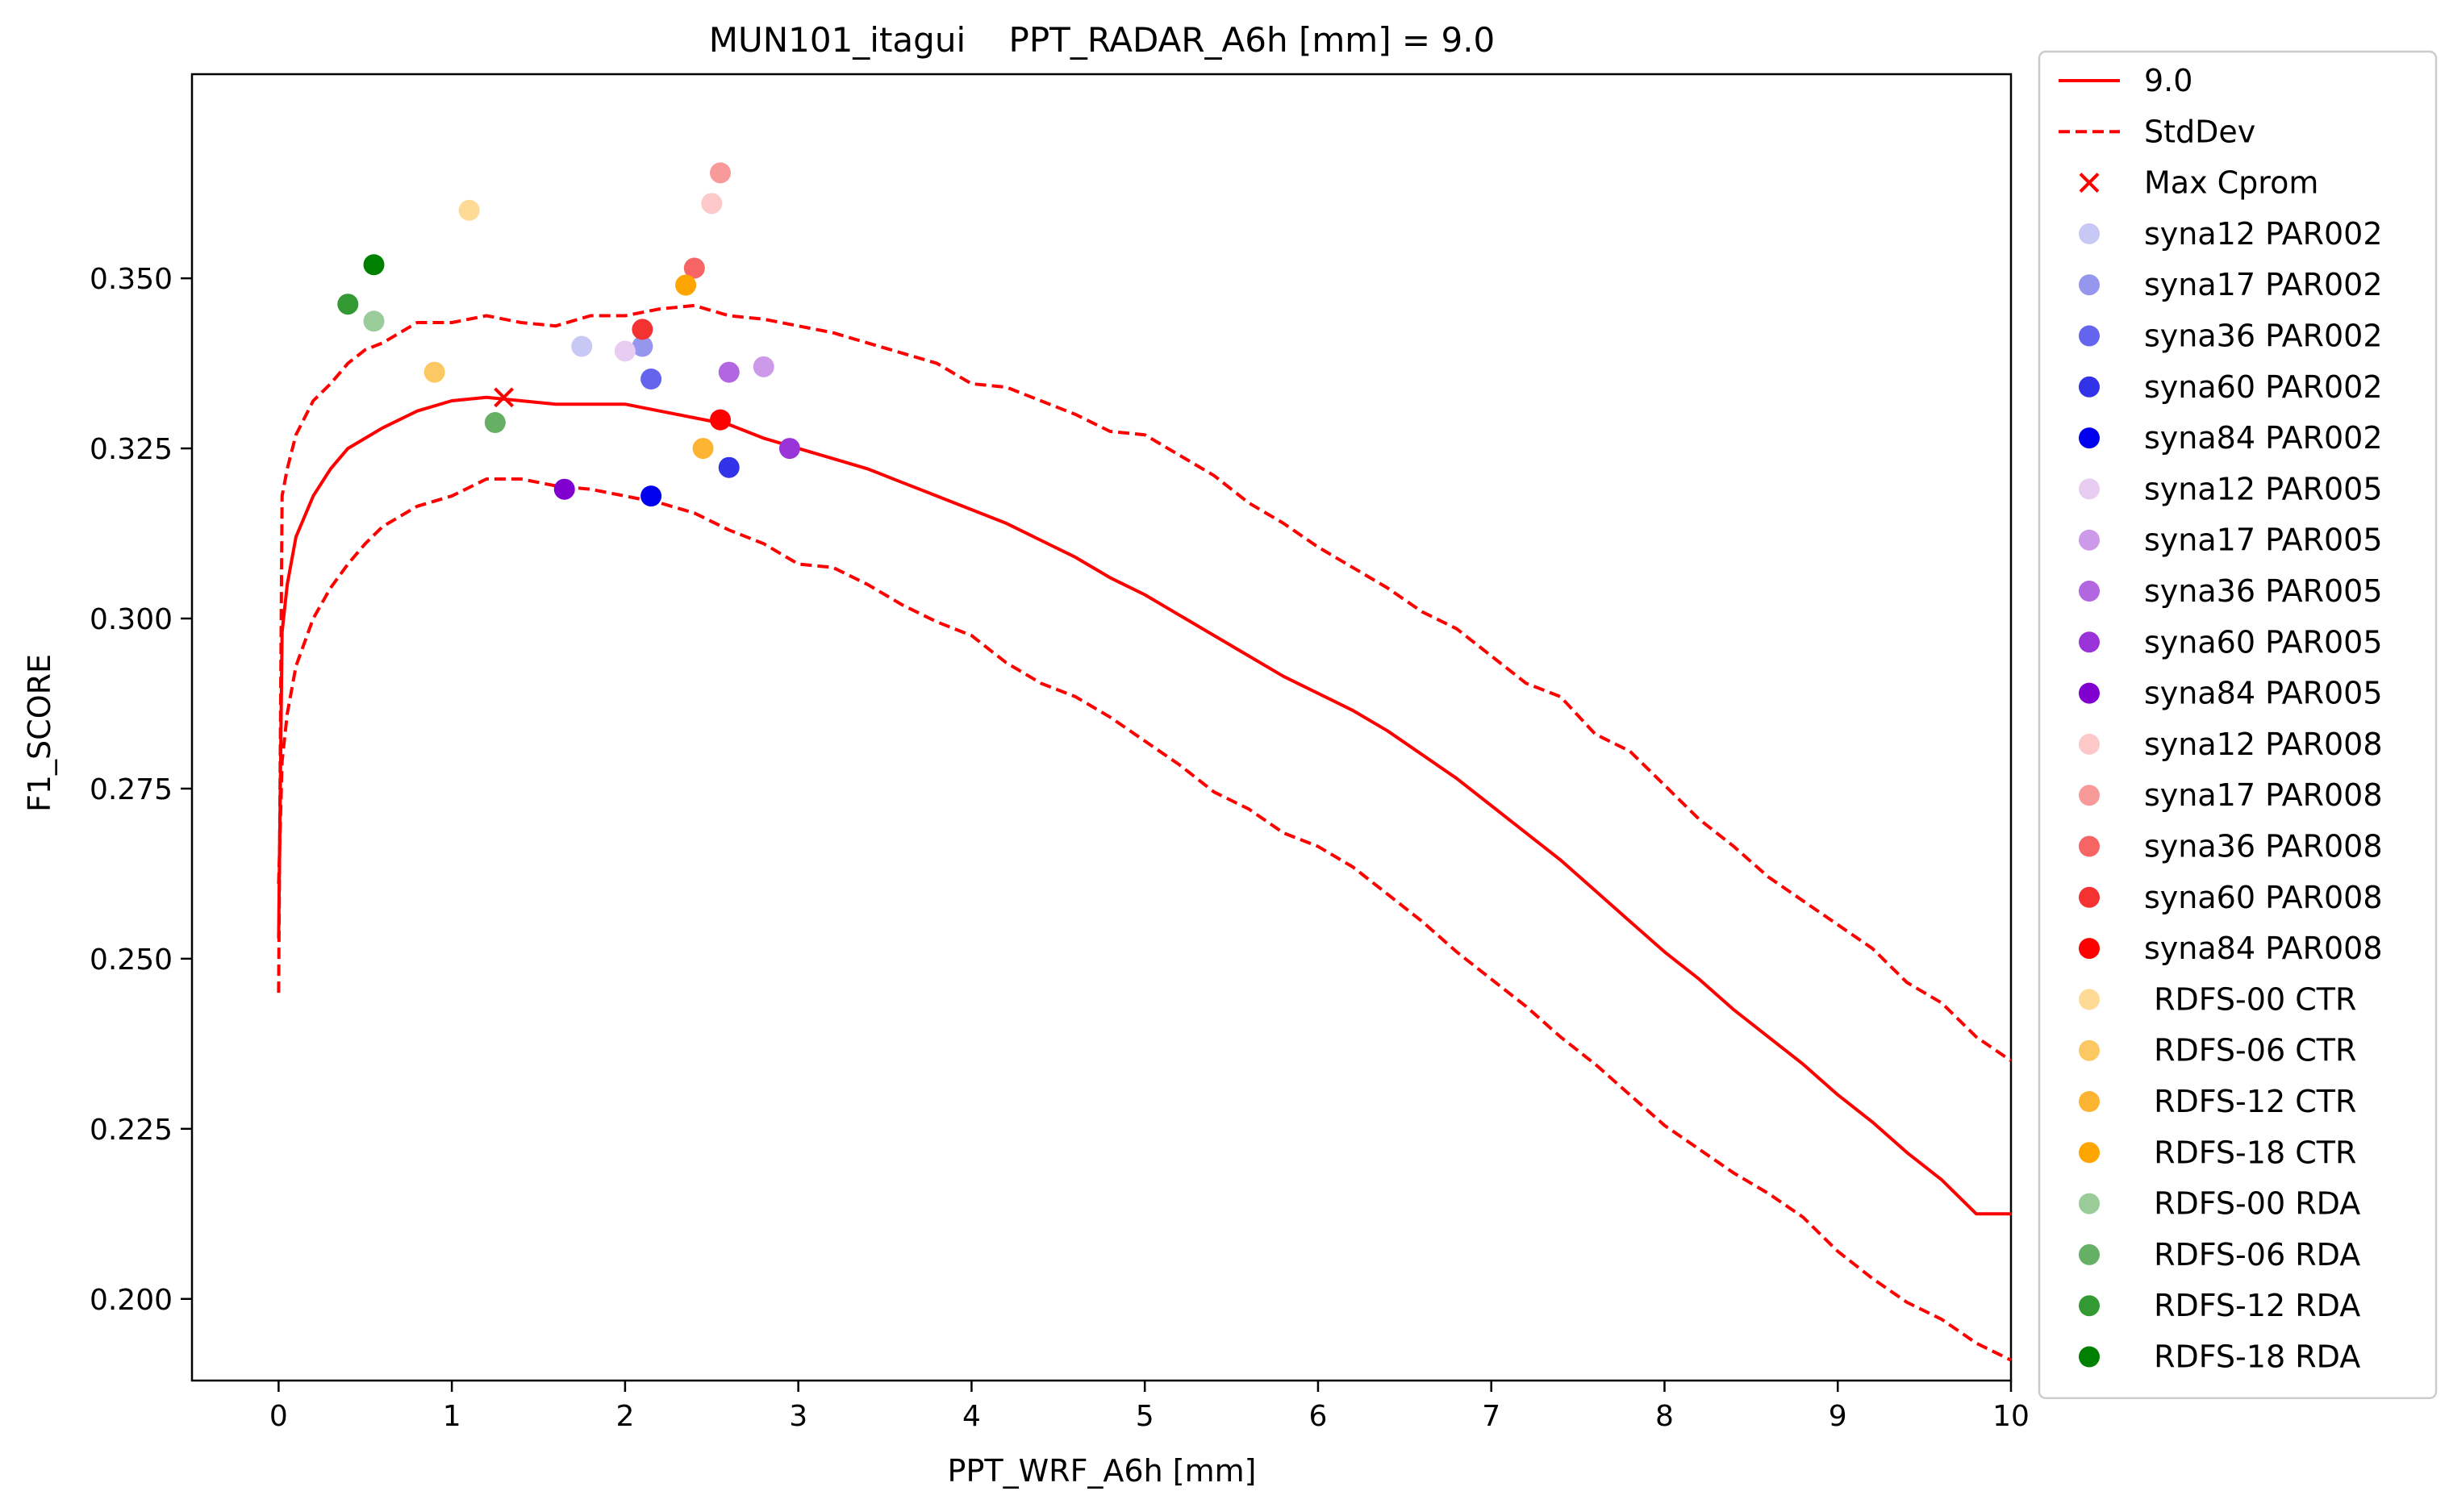 The width and height of the screenshot is (2449, 1512). I want to click on x-tick-label: 8, so click(1664, 1416).